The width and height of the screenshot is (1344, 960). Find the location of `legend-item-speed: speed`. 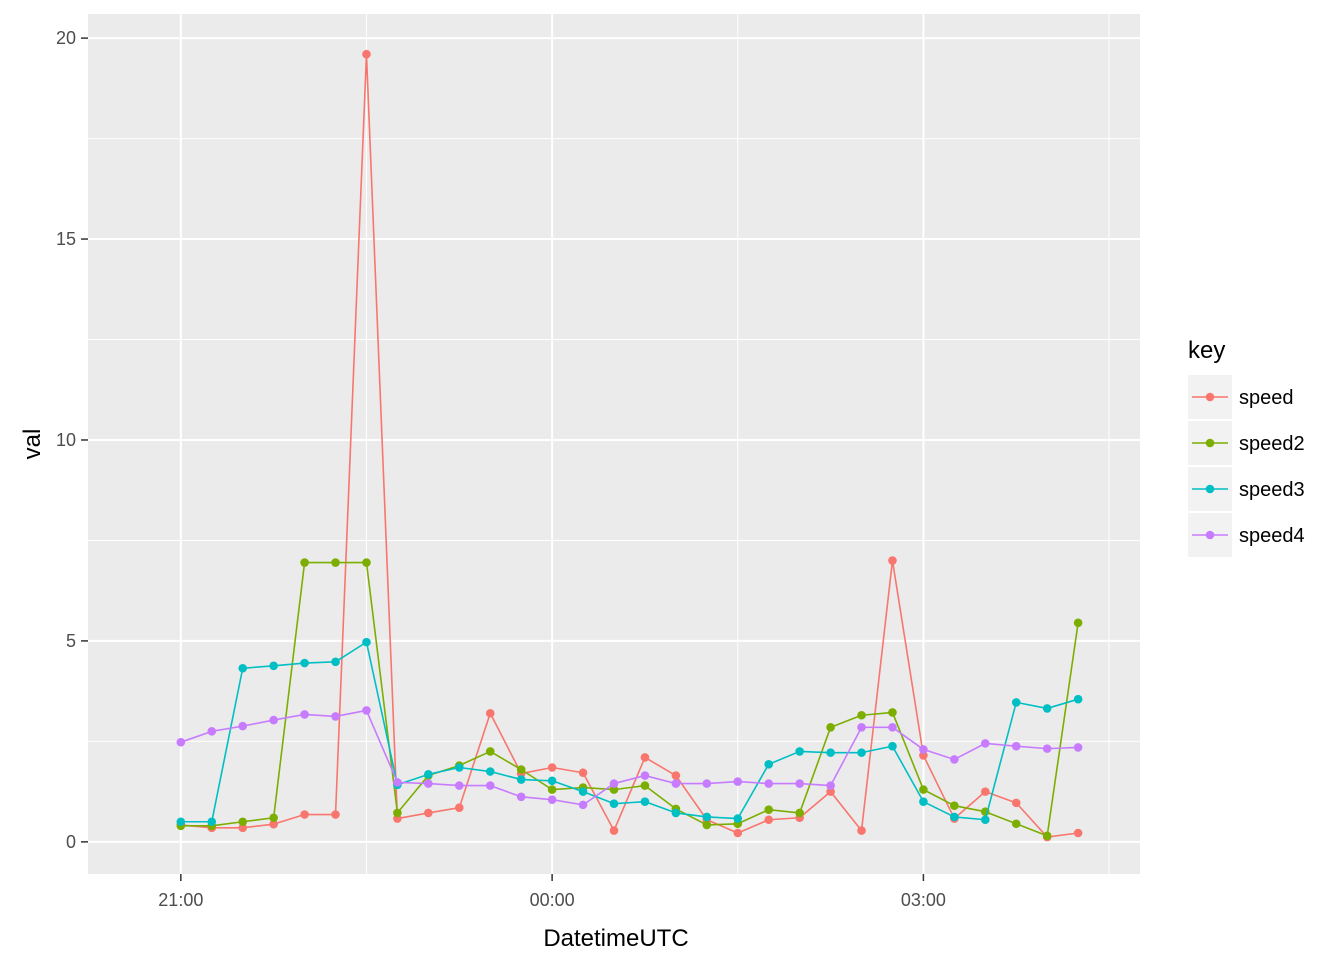

legend-item-speed: speed is located at coordinates (1241, 397).